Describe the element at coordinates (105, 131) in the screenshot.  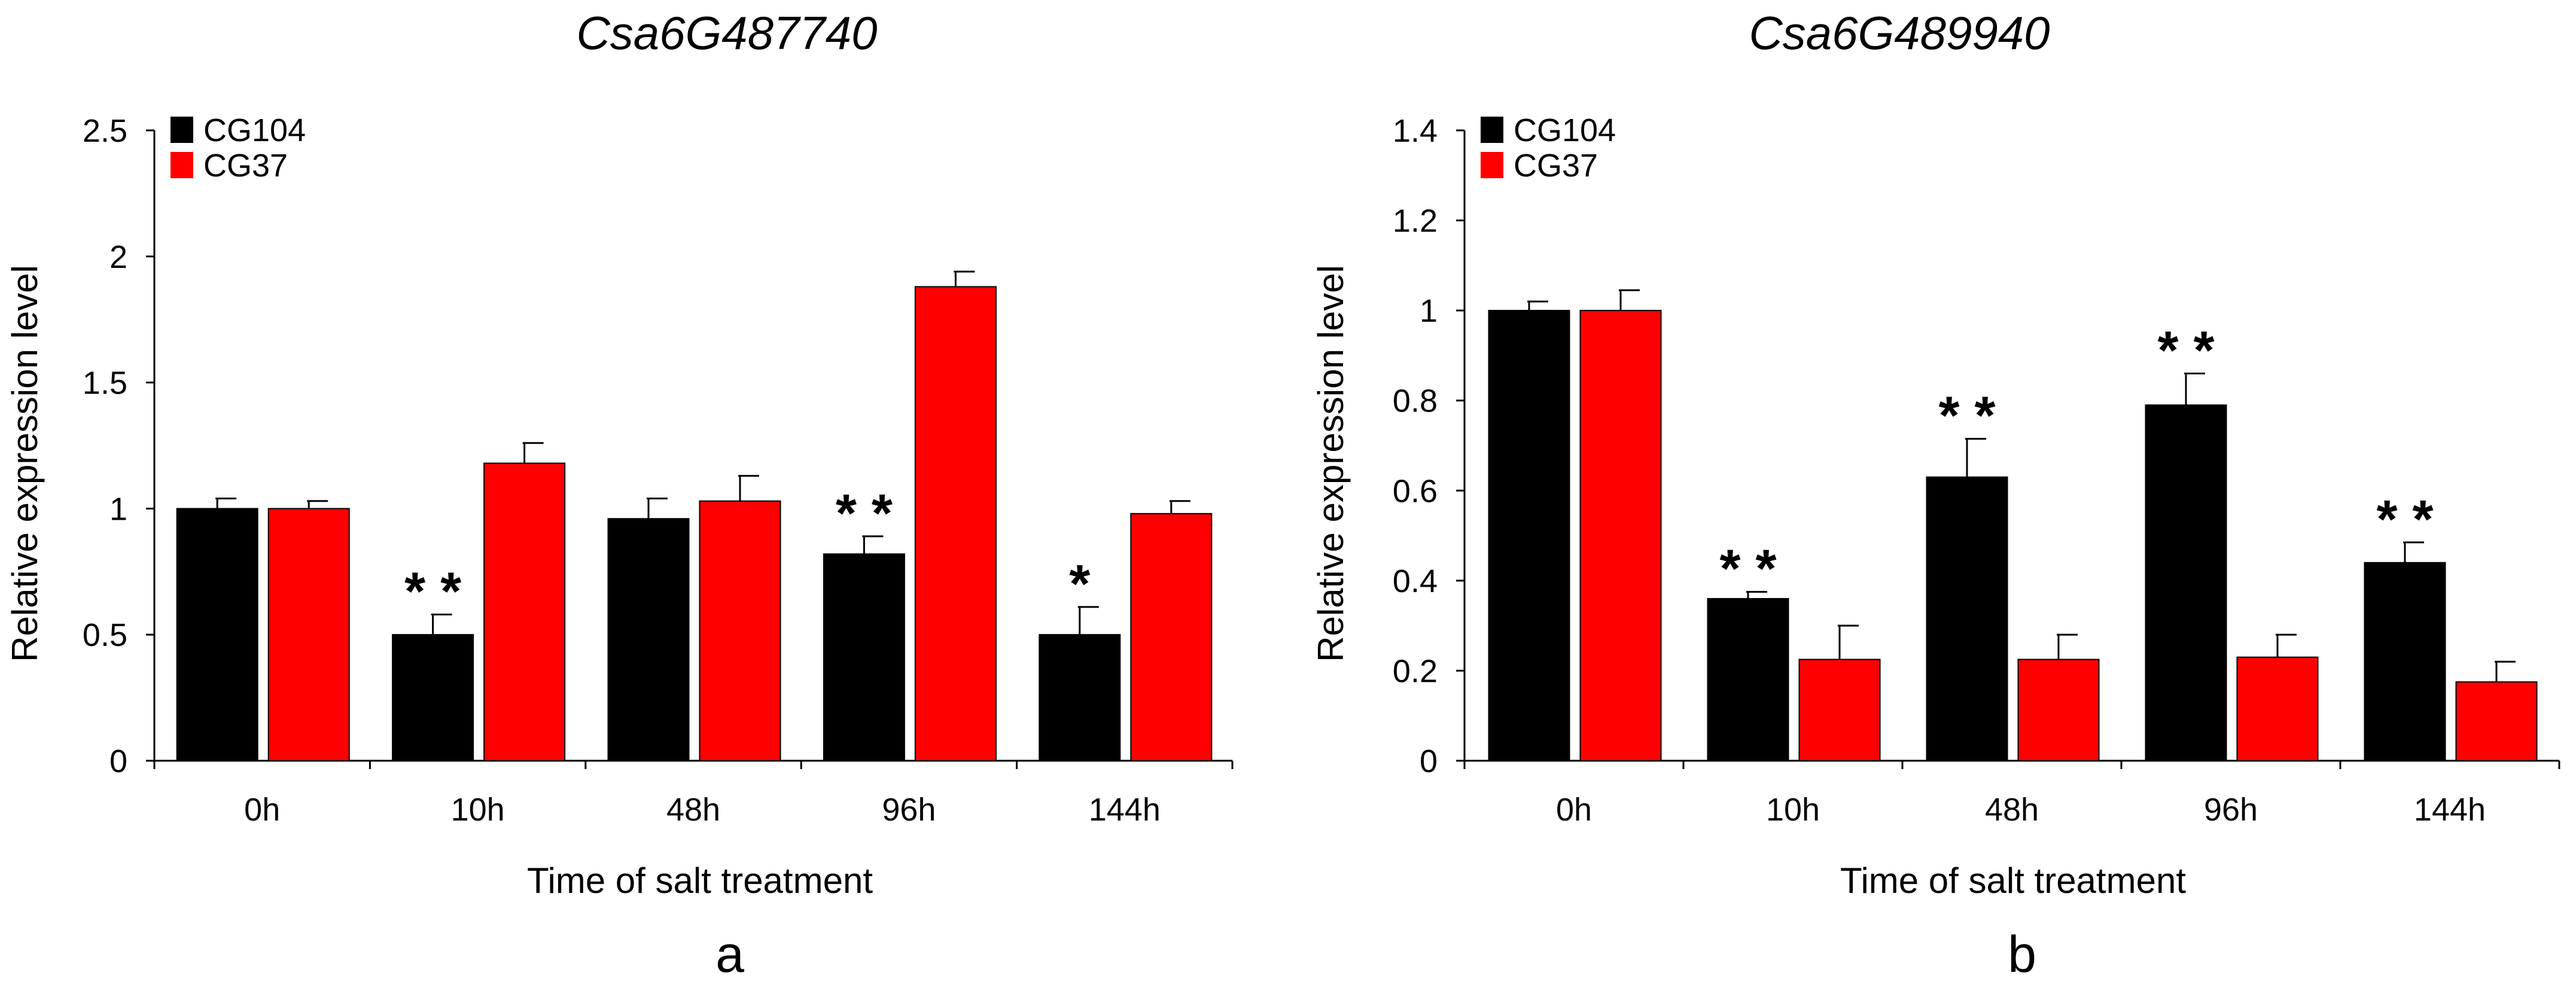
I see `y-tick-label: 2.5` at that location.